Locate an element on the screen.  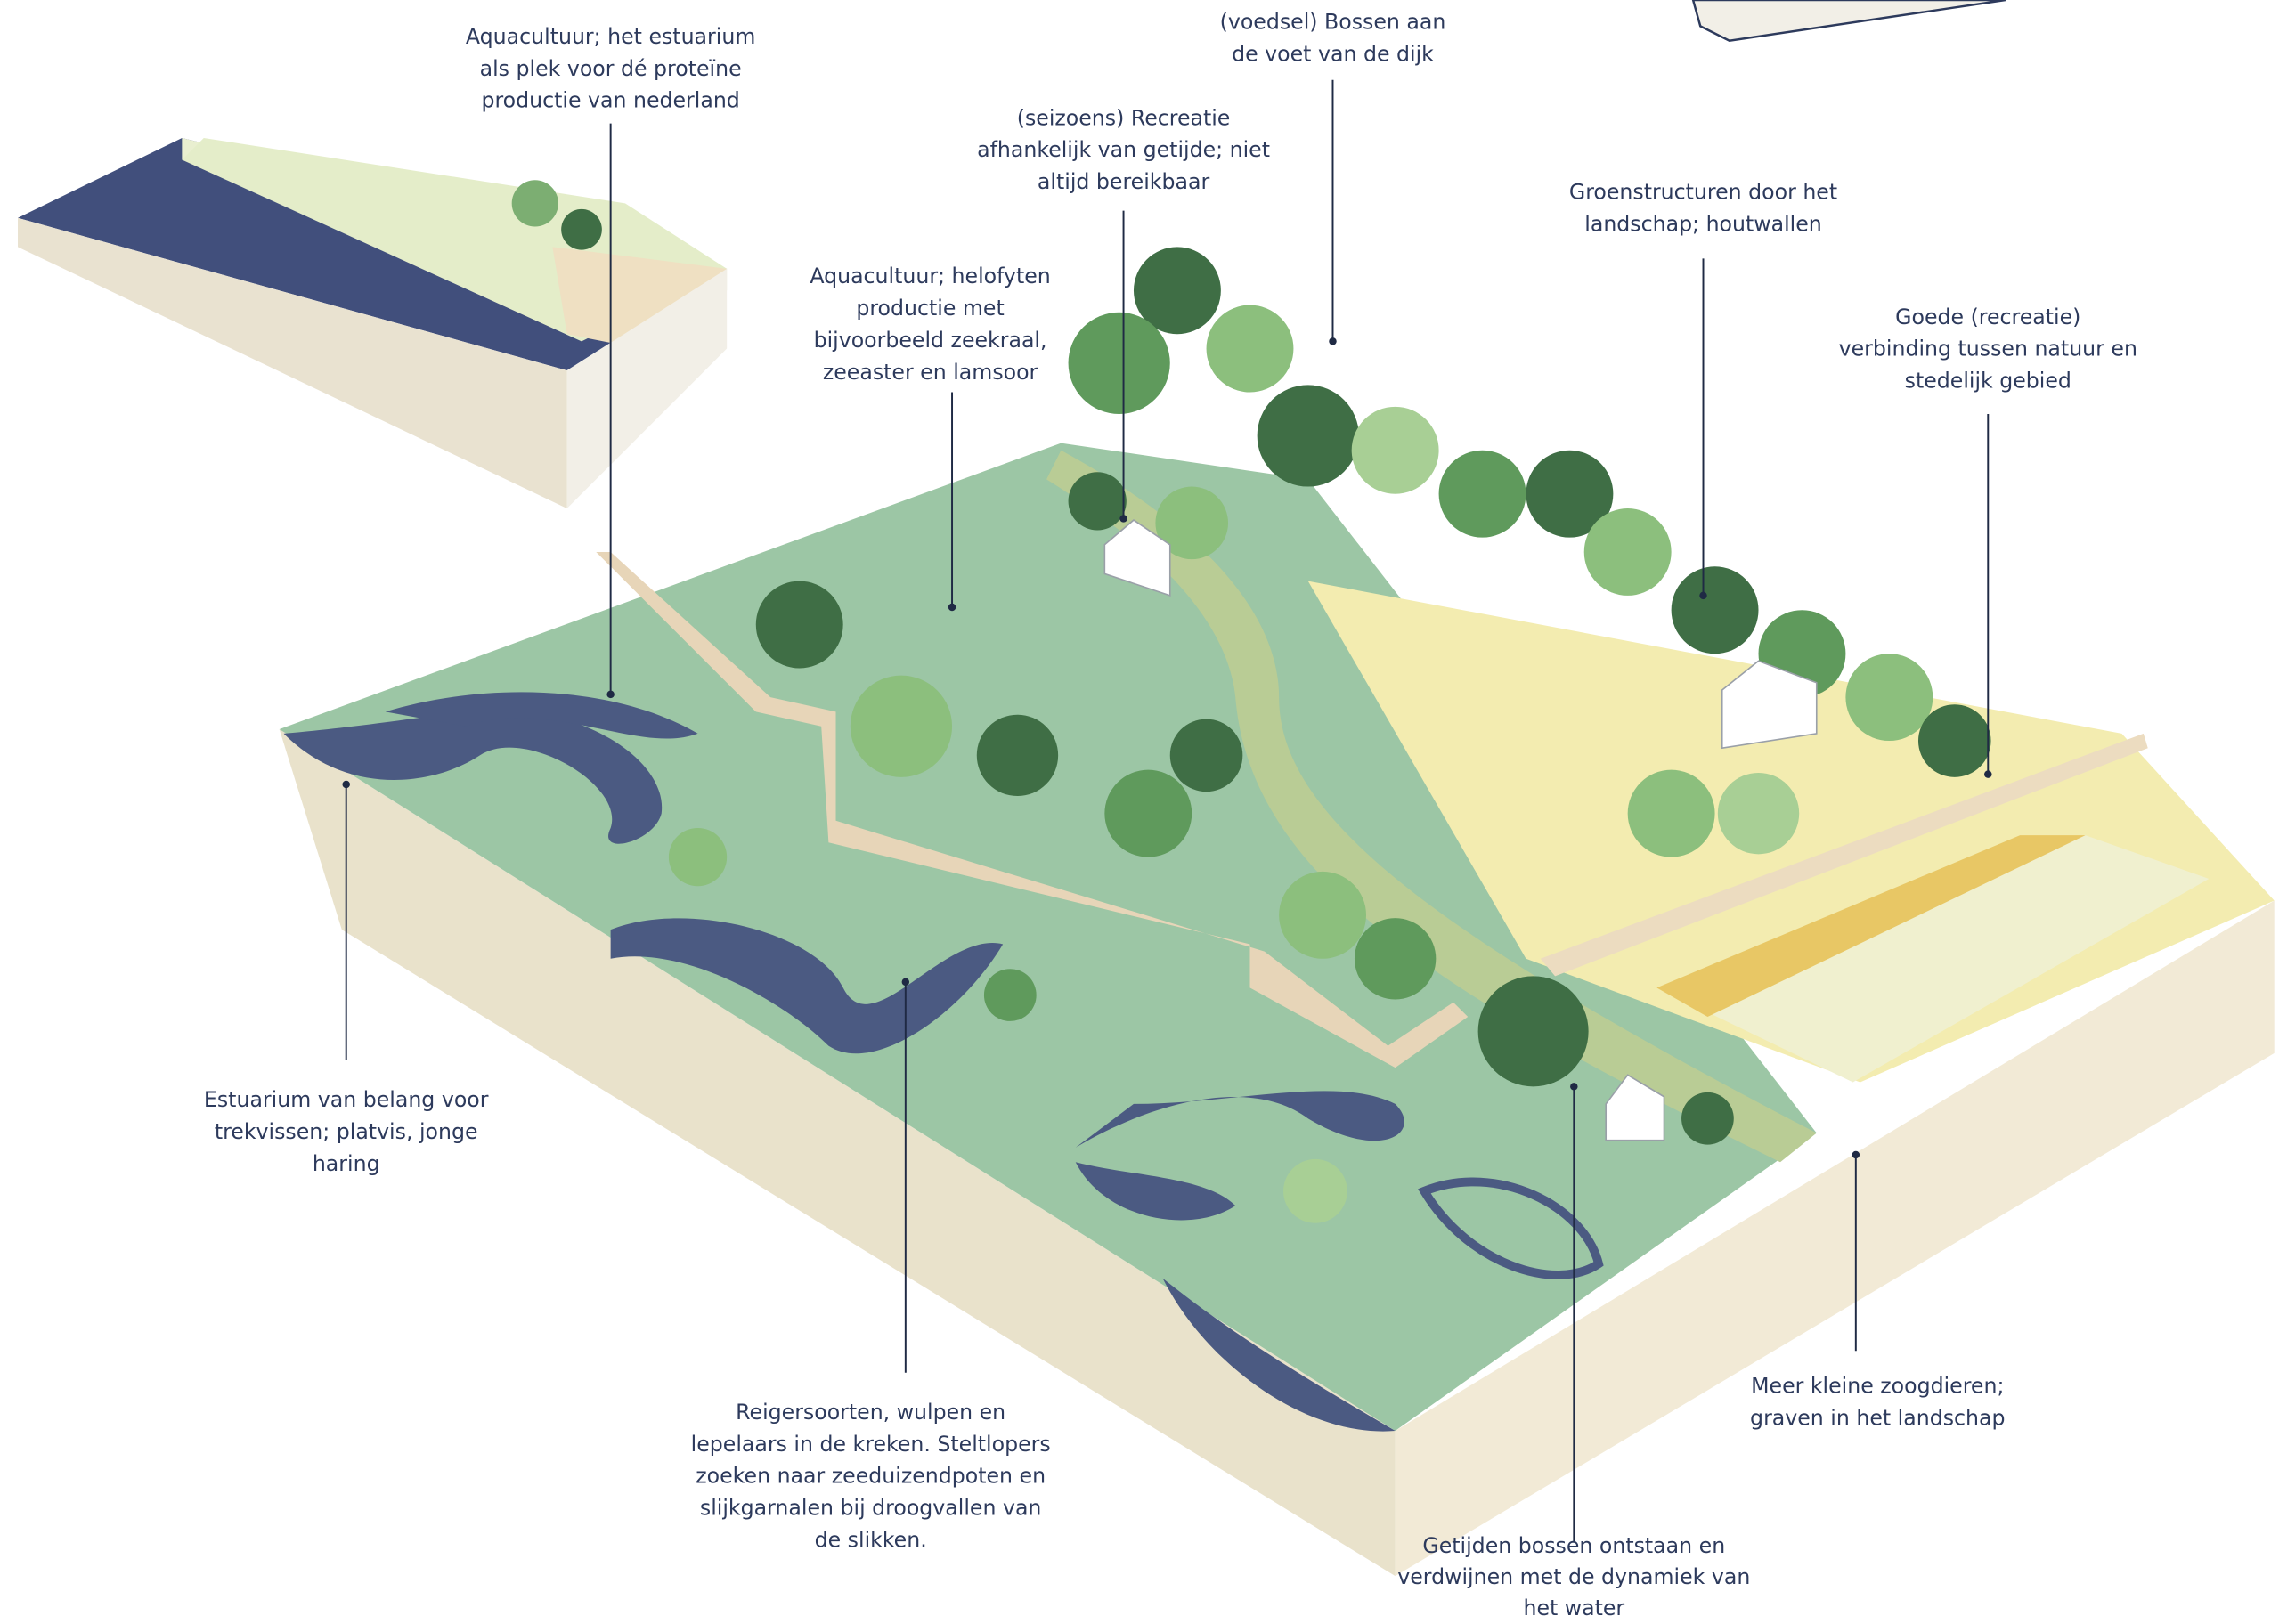
cycle-path is located at coordinates (1844, 855).